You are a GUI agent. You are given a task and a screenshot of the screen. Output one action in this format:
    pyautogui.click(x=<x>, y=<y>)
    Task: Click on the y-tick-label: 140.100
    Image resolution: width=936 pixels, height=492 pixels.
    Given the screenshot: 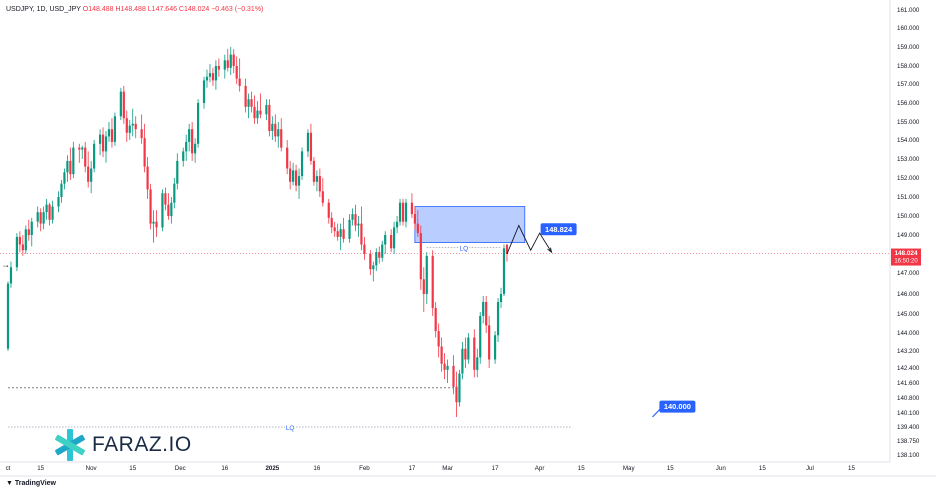 What is the action you would take?
    pyautogui.click(x=908, y=413)
    